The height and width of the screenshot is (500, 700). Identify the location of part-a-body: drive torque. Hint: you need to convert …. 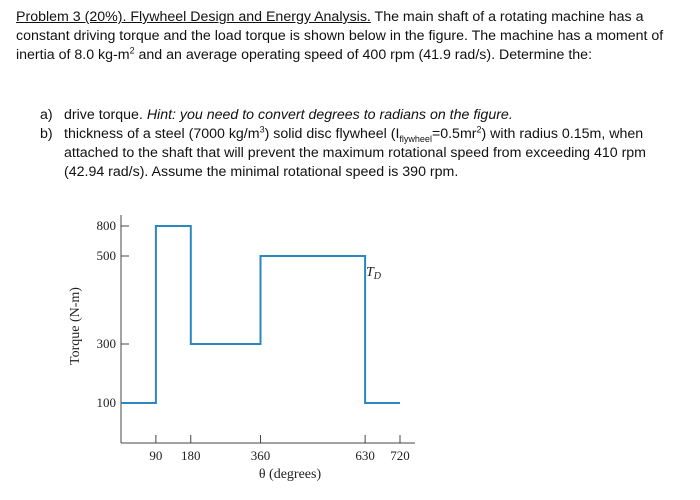
(372, 115).